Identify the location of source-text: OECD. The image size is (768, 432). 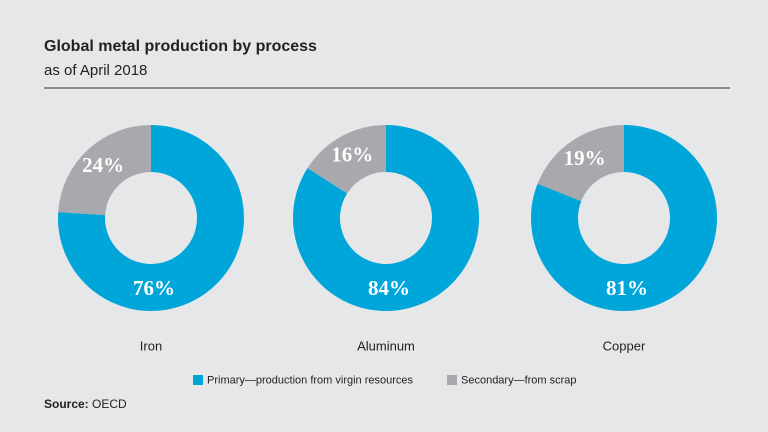
(109, 404).